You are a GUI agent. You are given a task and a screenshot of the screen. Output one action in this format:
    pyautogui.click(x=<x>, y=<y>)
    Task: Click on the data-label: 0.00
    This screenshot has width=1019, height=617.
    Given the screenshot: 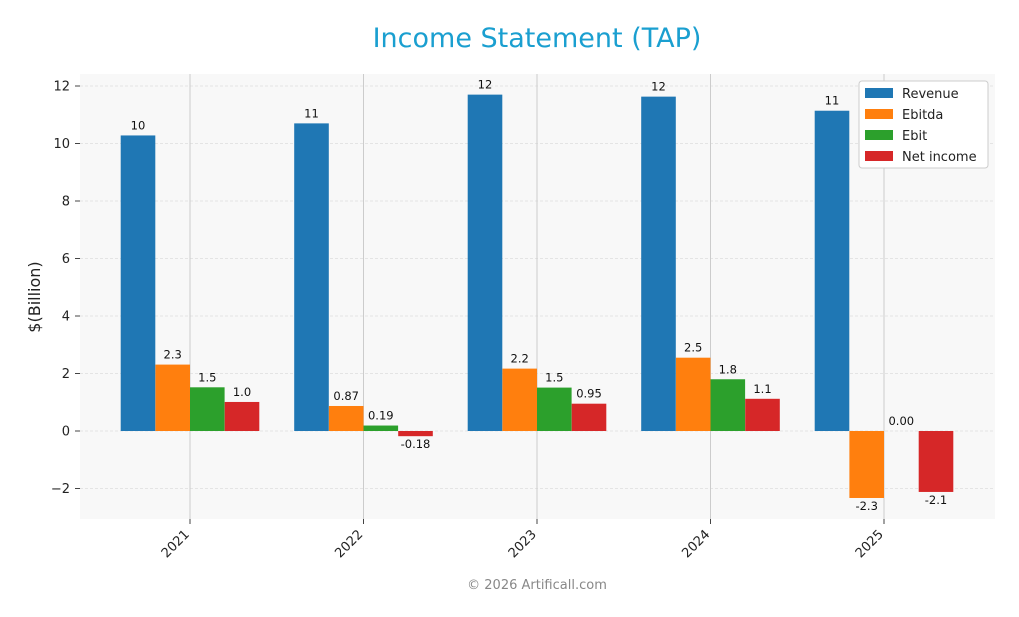 What is the action you would take?
    pyautogui.click(x=901, y=421)
    